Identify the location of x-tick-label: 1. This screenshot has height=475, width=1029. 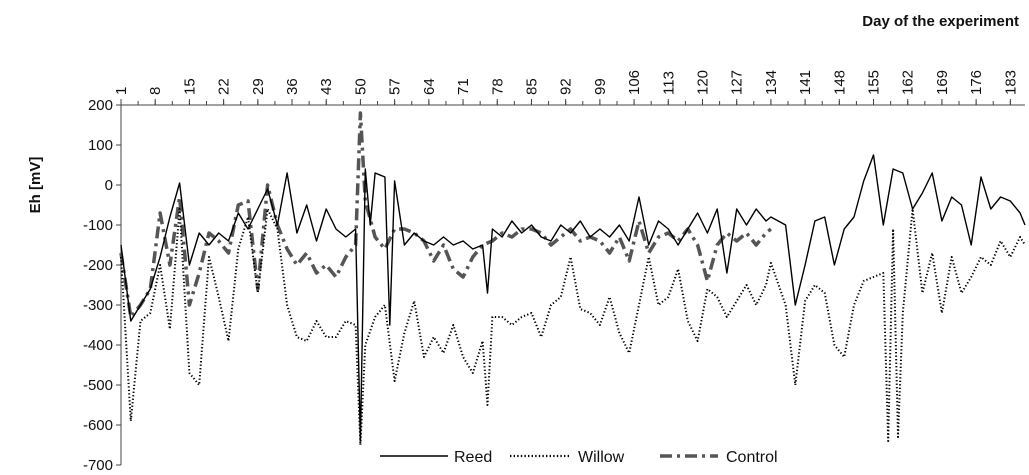
(121, 91).